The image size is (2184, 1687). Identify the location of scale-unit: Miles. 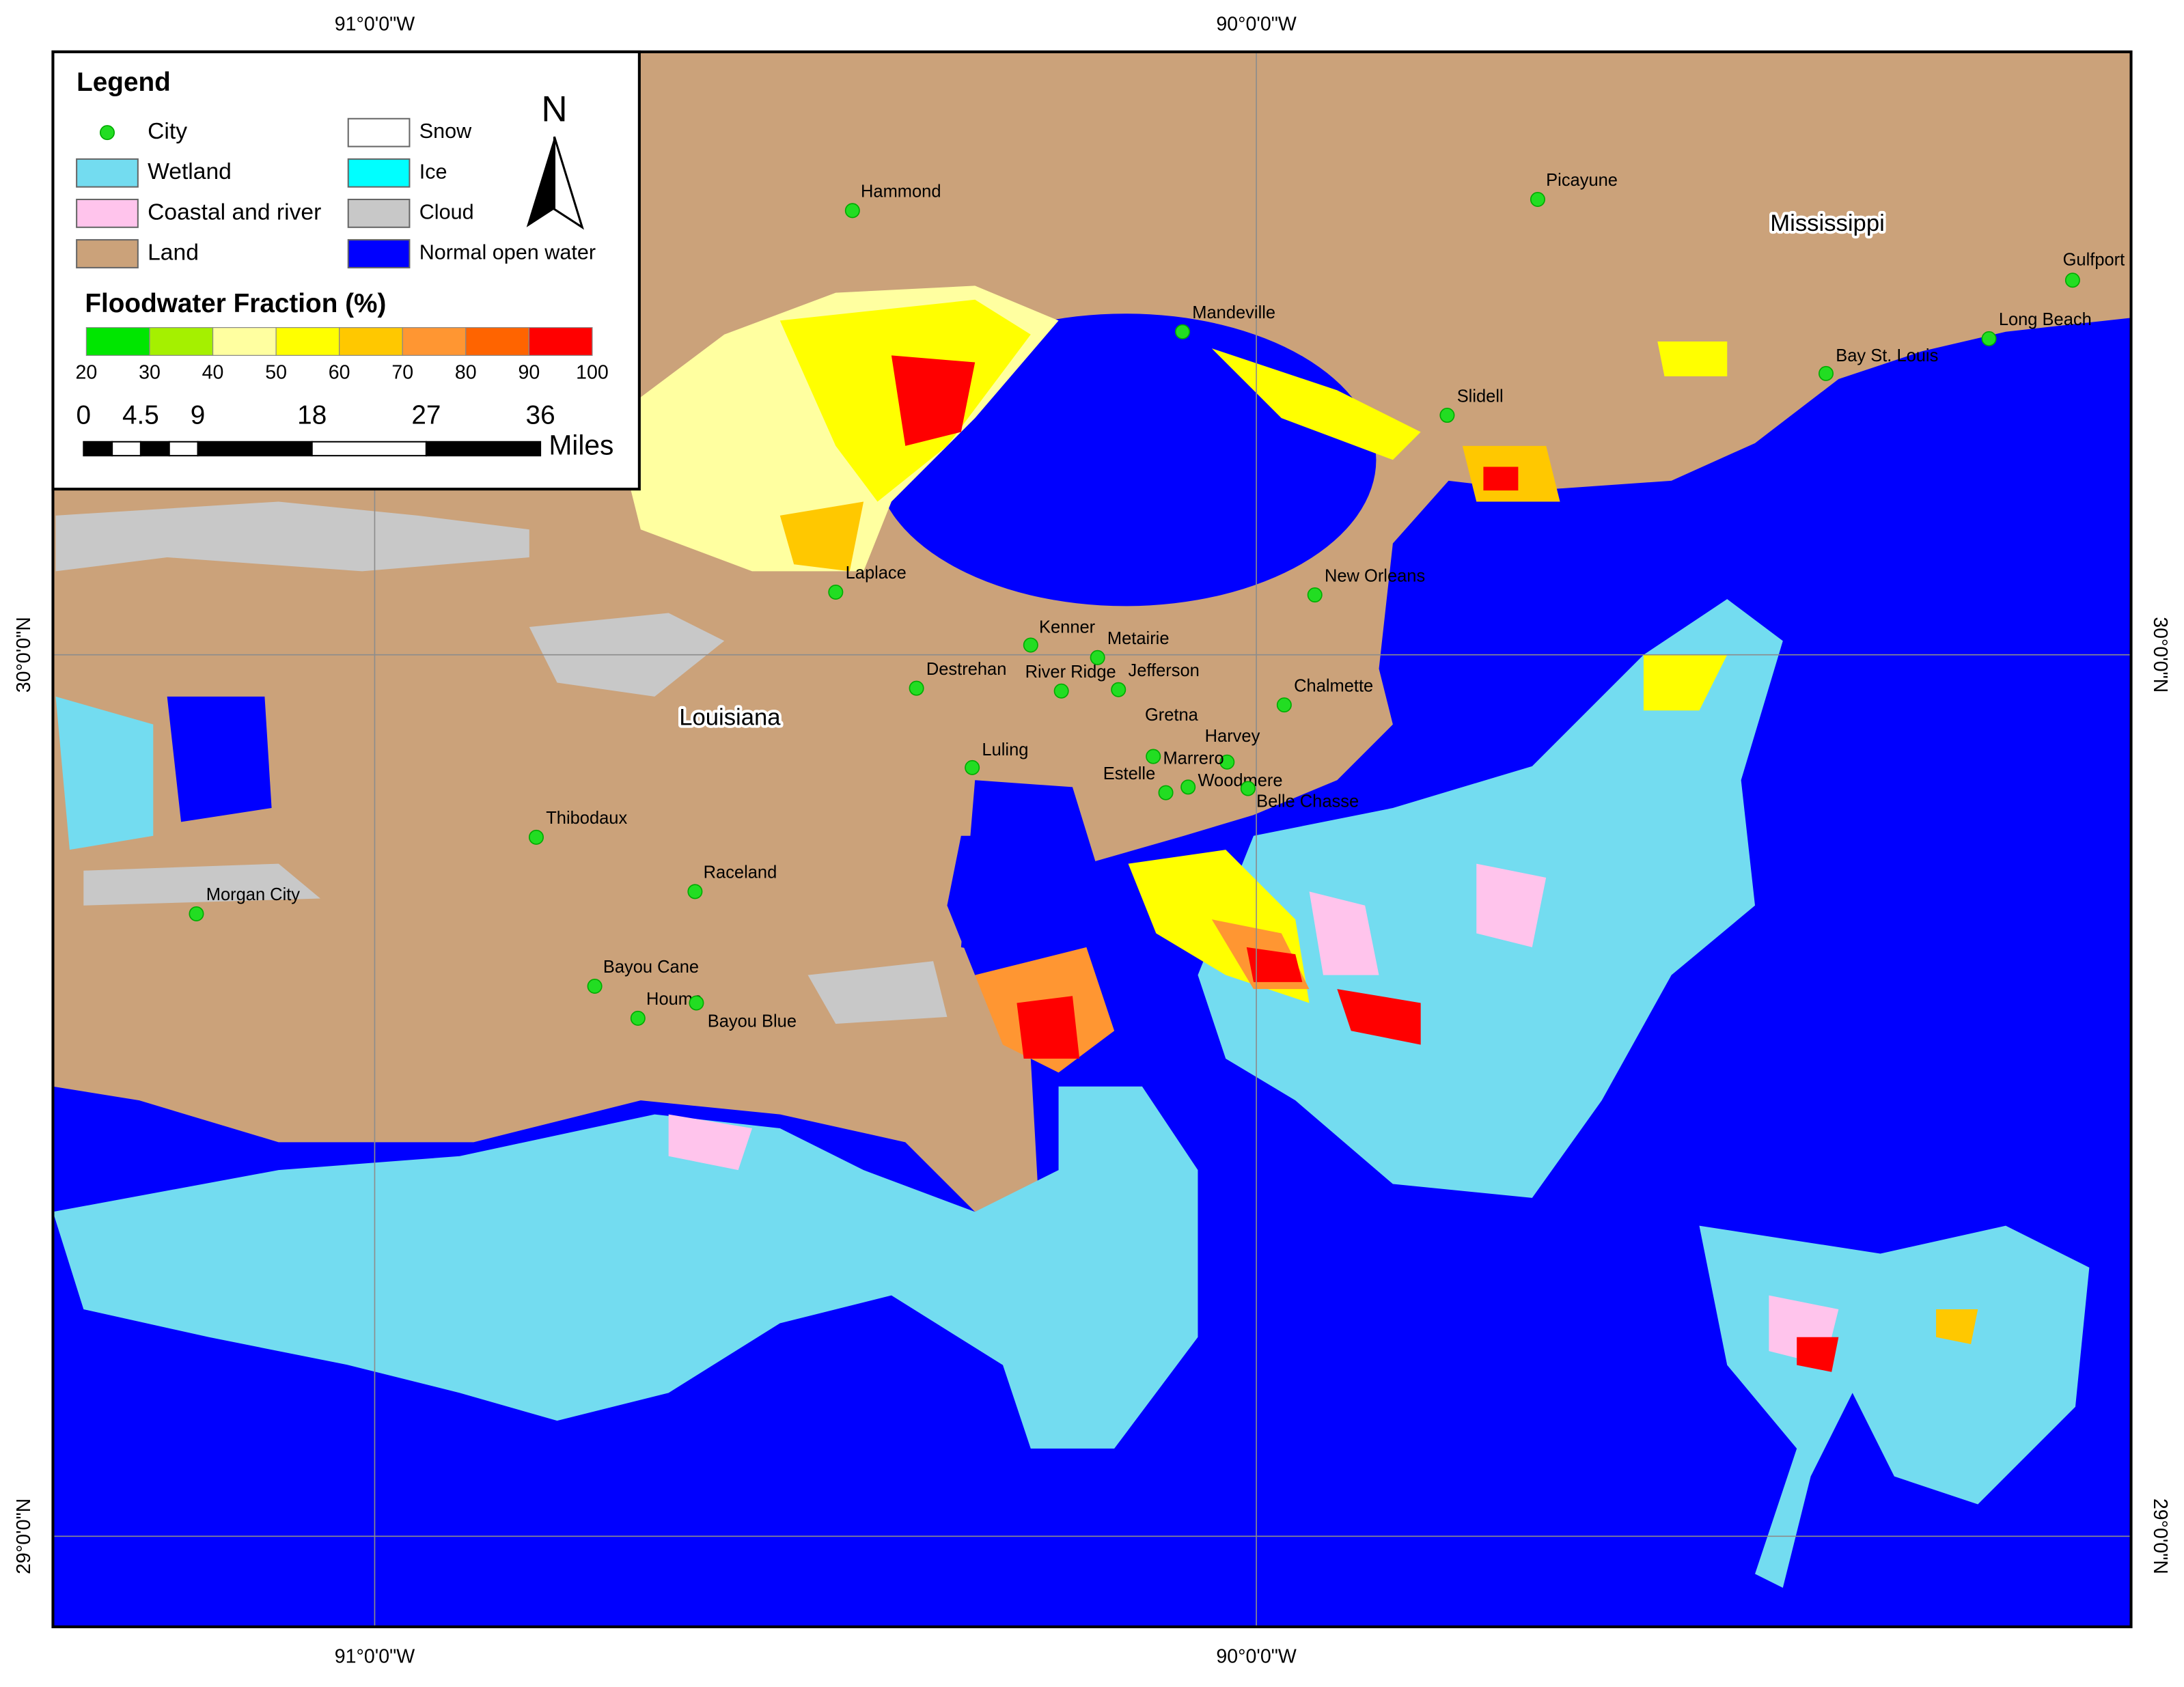
(581, 445).